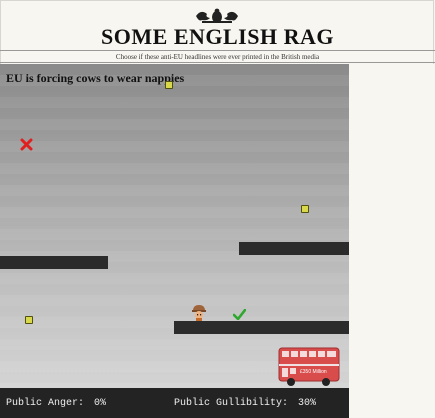 The height and width of the screenshot is (418, 435). Describe the element at coordinates (217, 50) in the screenshot. I see `masthead-rule-top` at that location.